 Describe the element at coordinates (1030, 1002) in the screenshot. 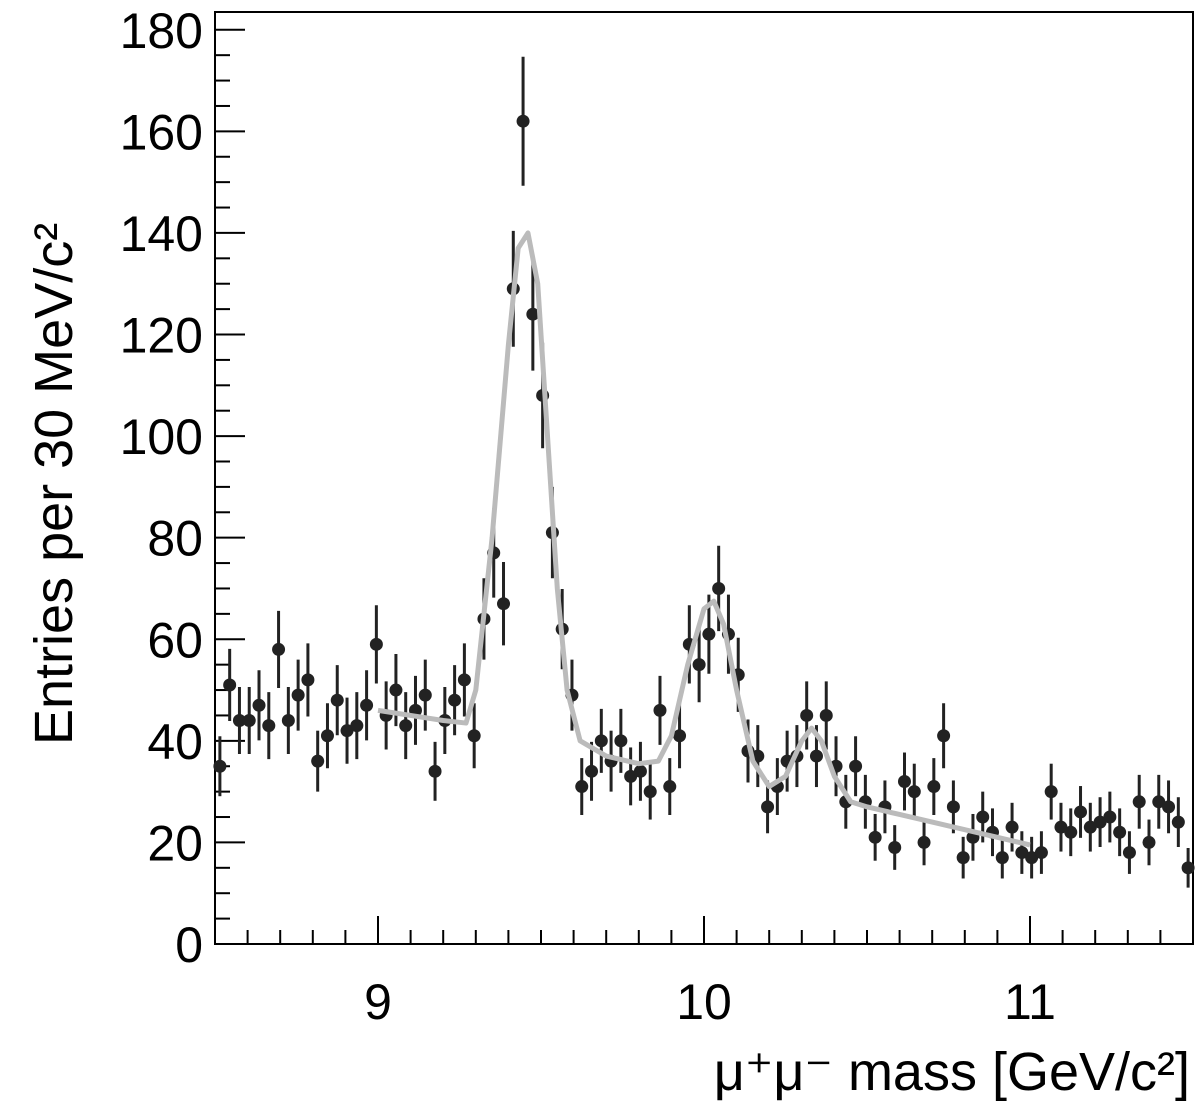

I see `x-tick-label: 11` at that location.